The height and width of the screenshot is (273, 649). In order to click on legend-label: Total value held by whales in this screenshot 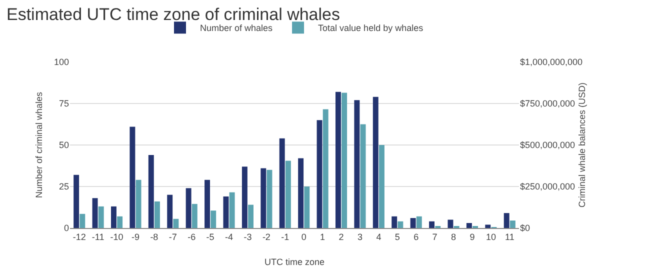, I will do `click(371, 28)`.